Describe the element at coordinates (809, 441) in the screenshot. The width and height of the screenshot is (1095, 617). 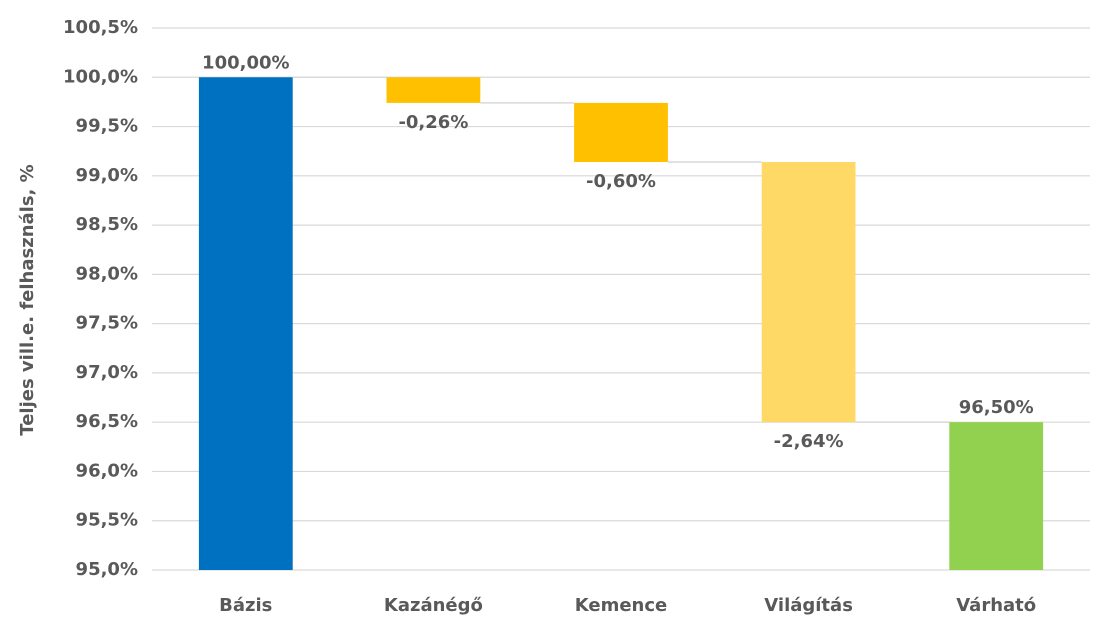
I see `data-label: -2,64%` at that location.